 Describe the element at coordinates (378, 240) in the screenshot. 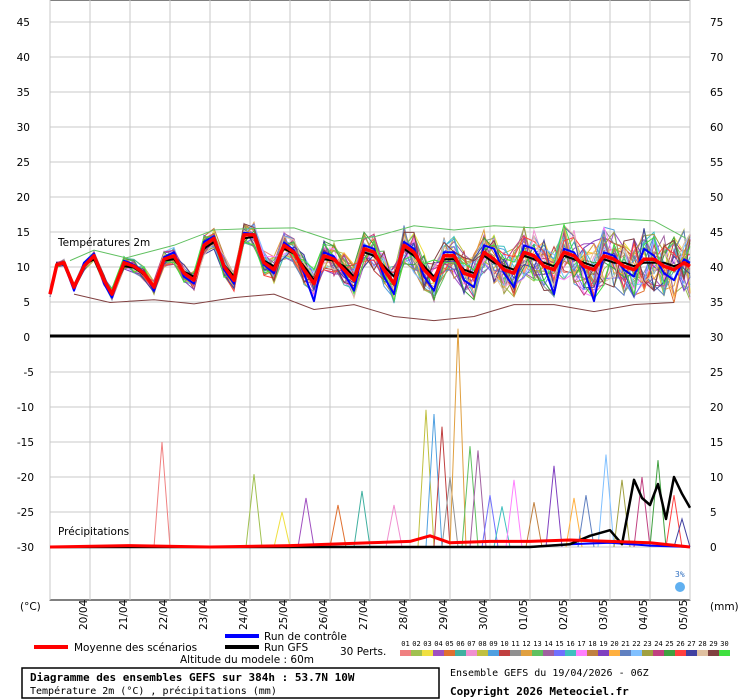

I see `member-max-line` at that location.